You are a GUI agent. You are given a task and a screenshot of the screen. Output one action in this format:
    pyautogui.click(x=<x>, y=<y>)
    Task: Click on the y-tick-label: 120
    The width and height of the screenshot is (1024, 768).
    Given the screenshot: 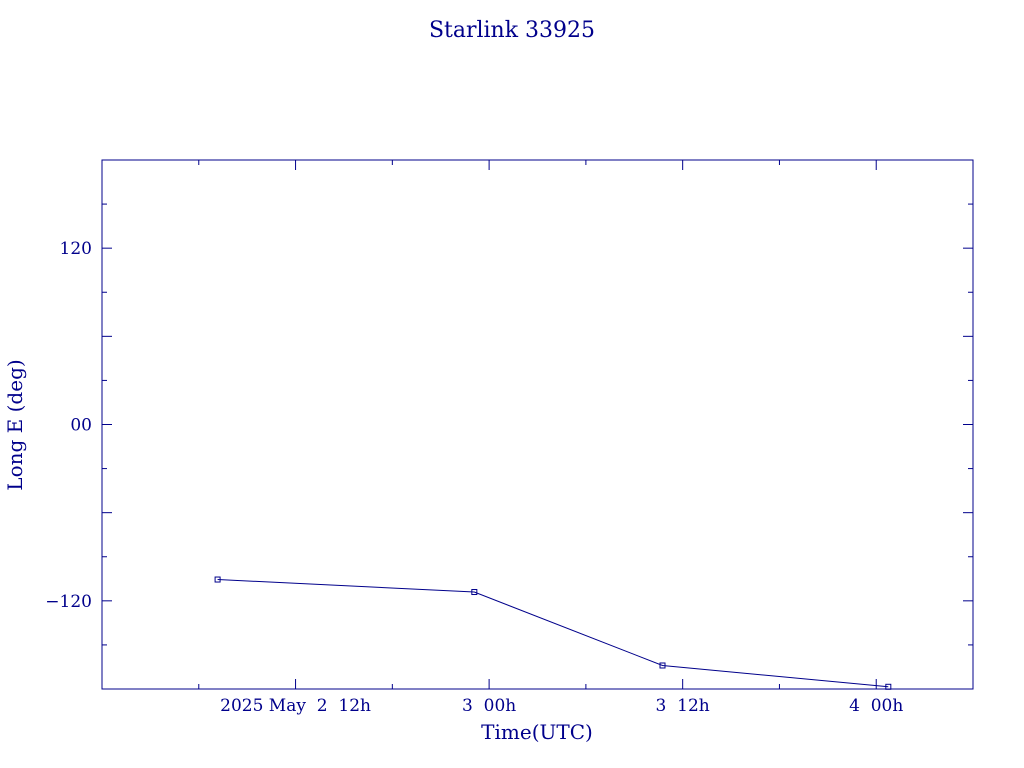 What is the action you would take?
    pyautogui.click(x=76, y=249)
    